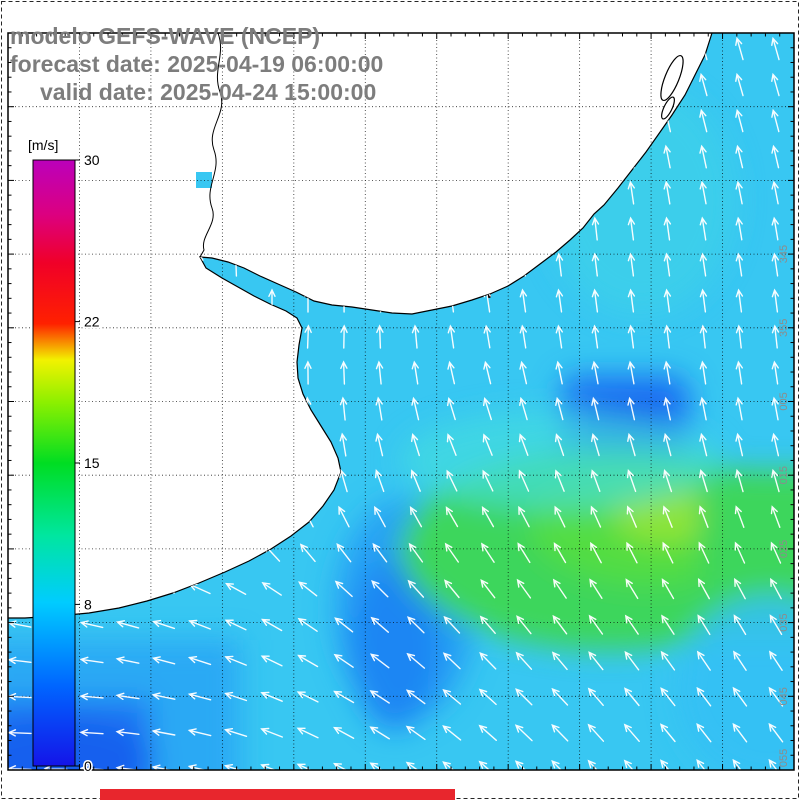  What do you see at coordinates (92, 160) in the screenshot?
I see `svg-text: 30` at bounding box center [92, 160].